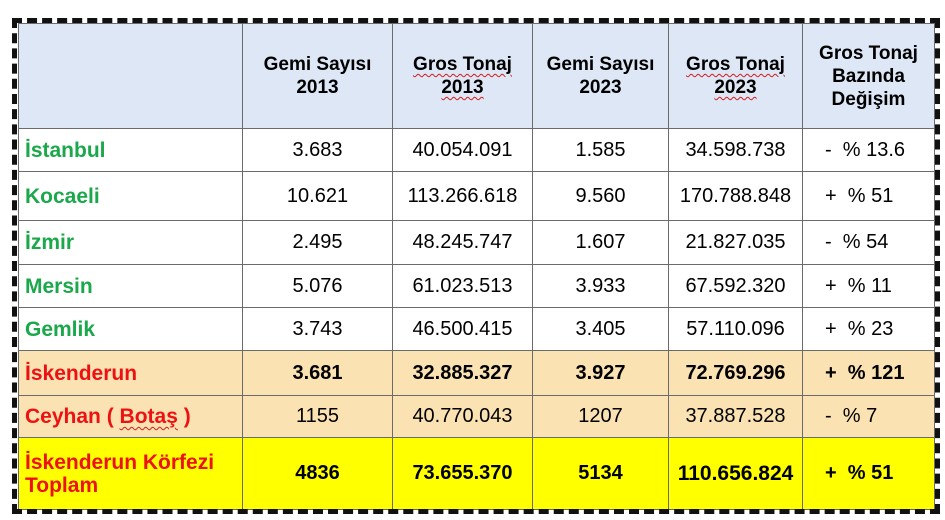 This screenshot has width=945, height=520. What do you see at coordinates (462, 373) in the screenshot?
I see `gros-2013-cell: 32.885.327` at bounding box center [462, 373].